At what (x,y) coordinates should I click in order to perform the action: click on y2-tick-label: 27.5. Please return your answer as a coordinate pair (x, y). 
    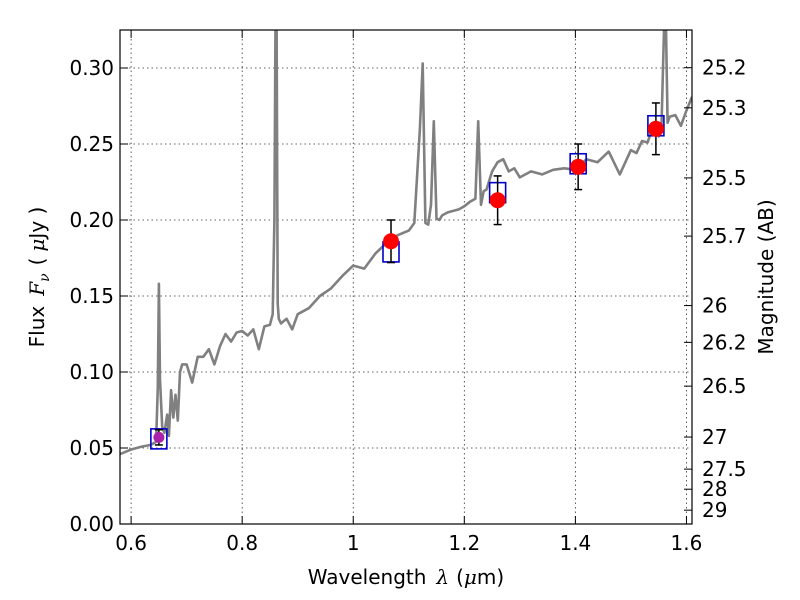
    Looking at the image, I should click on (724, 469).